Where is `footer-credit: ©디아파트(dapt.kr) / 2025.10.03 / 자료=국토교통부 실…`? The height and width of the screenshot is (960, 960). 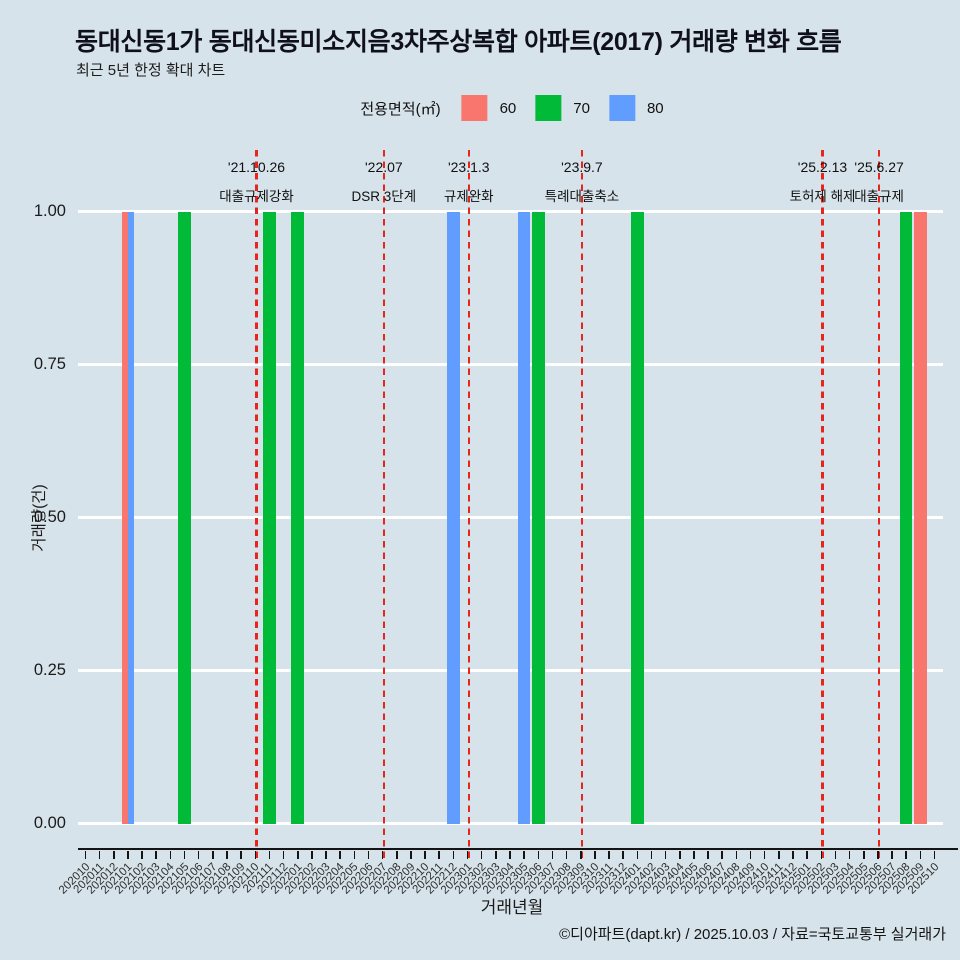 footer-credit: ©디아파트(dapt.kr) / 2025.10.03 / 자료=국토교통부 실… is located at coordinates (752, 934).